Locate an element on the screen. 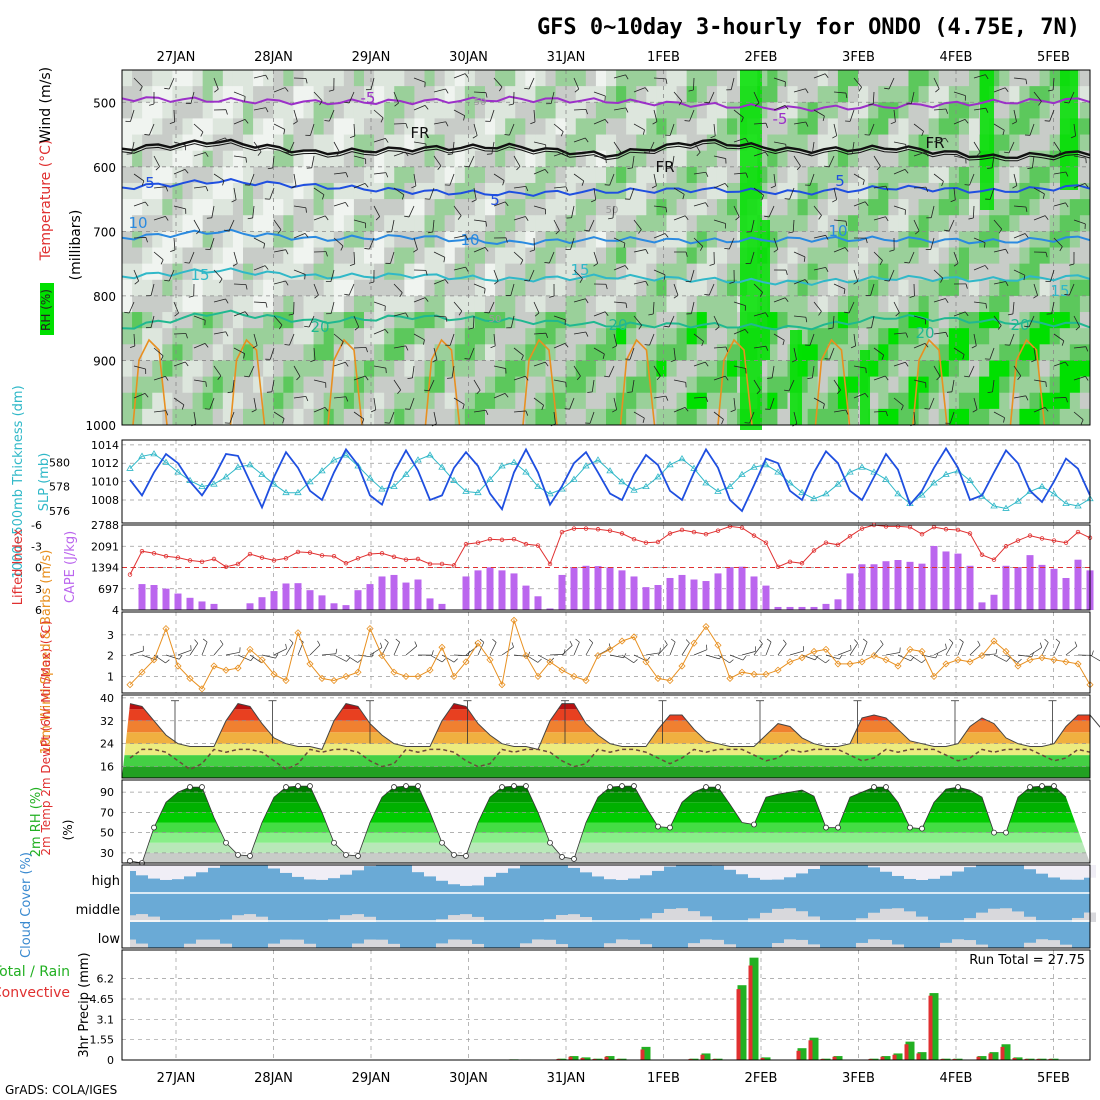 The width and height of the screenshot is (1100, 1100). dewpt-line is located at coordinates (610, 759).